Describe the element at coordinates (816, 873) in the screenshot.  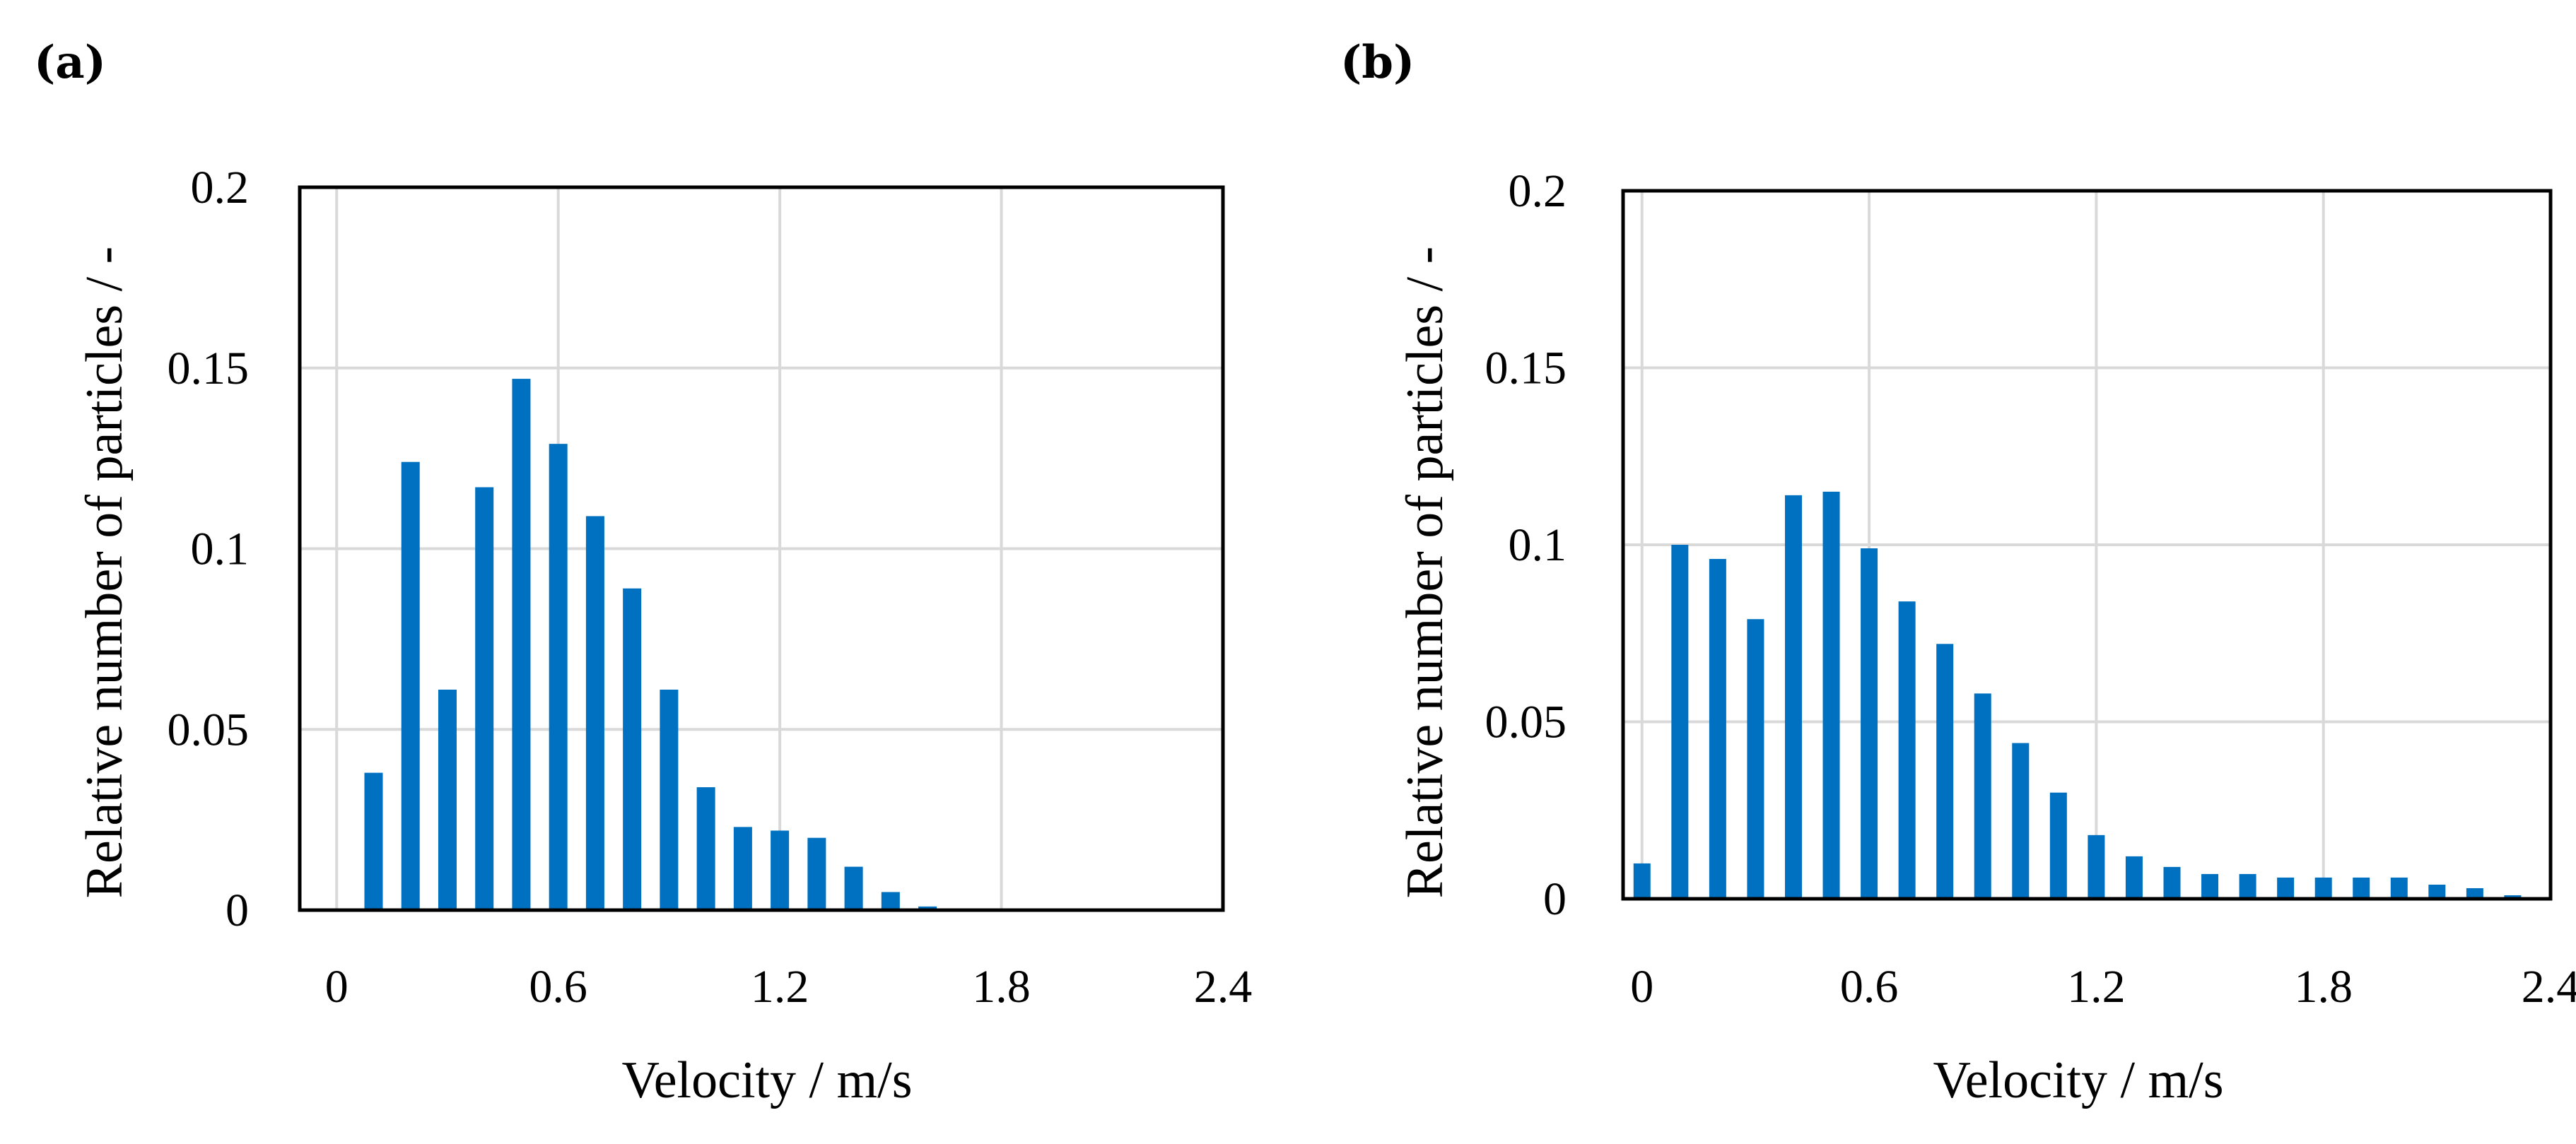
I see `bar-a-1.3` at that location.